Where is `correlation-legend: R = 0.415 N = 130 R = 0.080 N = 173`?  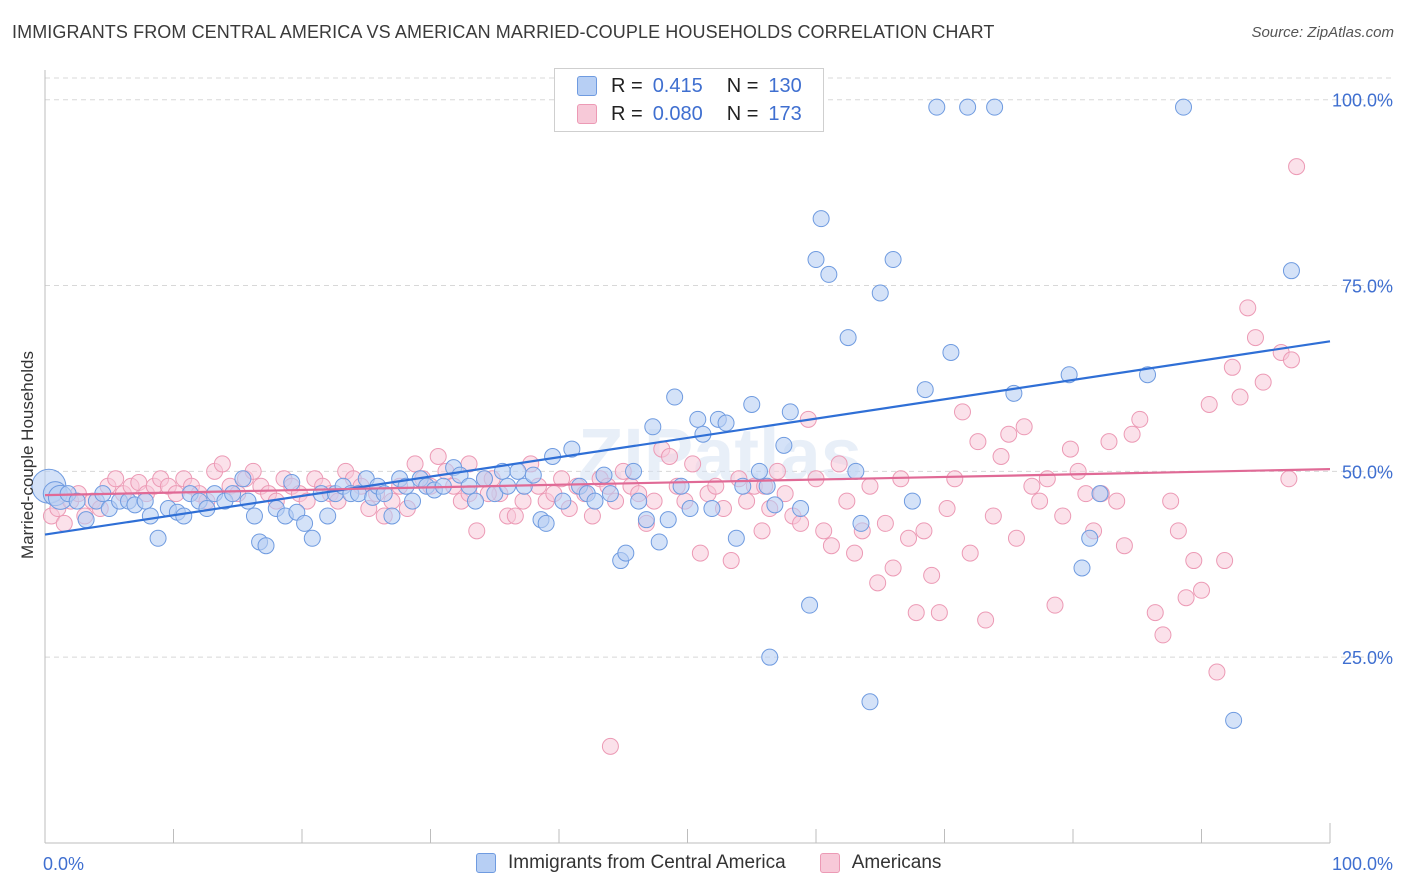
correlation-legend: R = 0.415 N = 130 R = 0.080 N = 173 is located at coordinates (689, 100).